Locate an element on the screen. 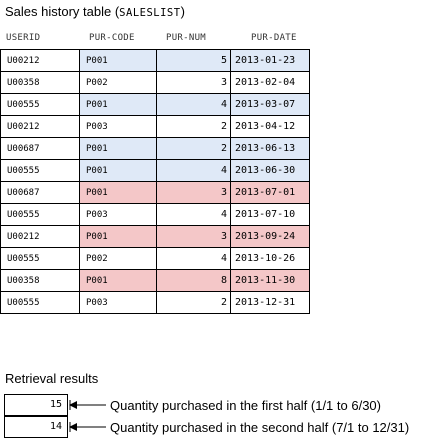 The width and height of the screenshot is (441, 444). table-row: U00555 P003 2 2013-12-31 is located at coordinates (155, 302).